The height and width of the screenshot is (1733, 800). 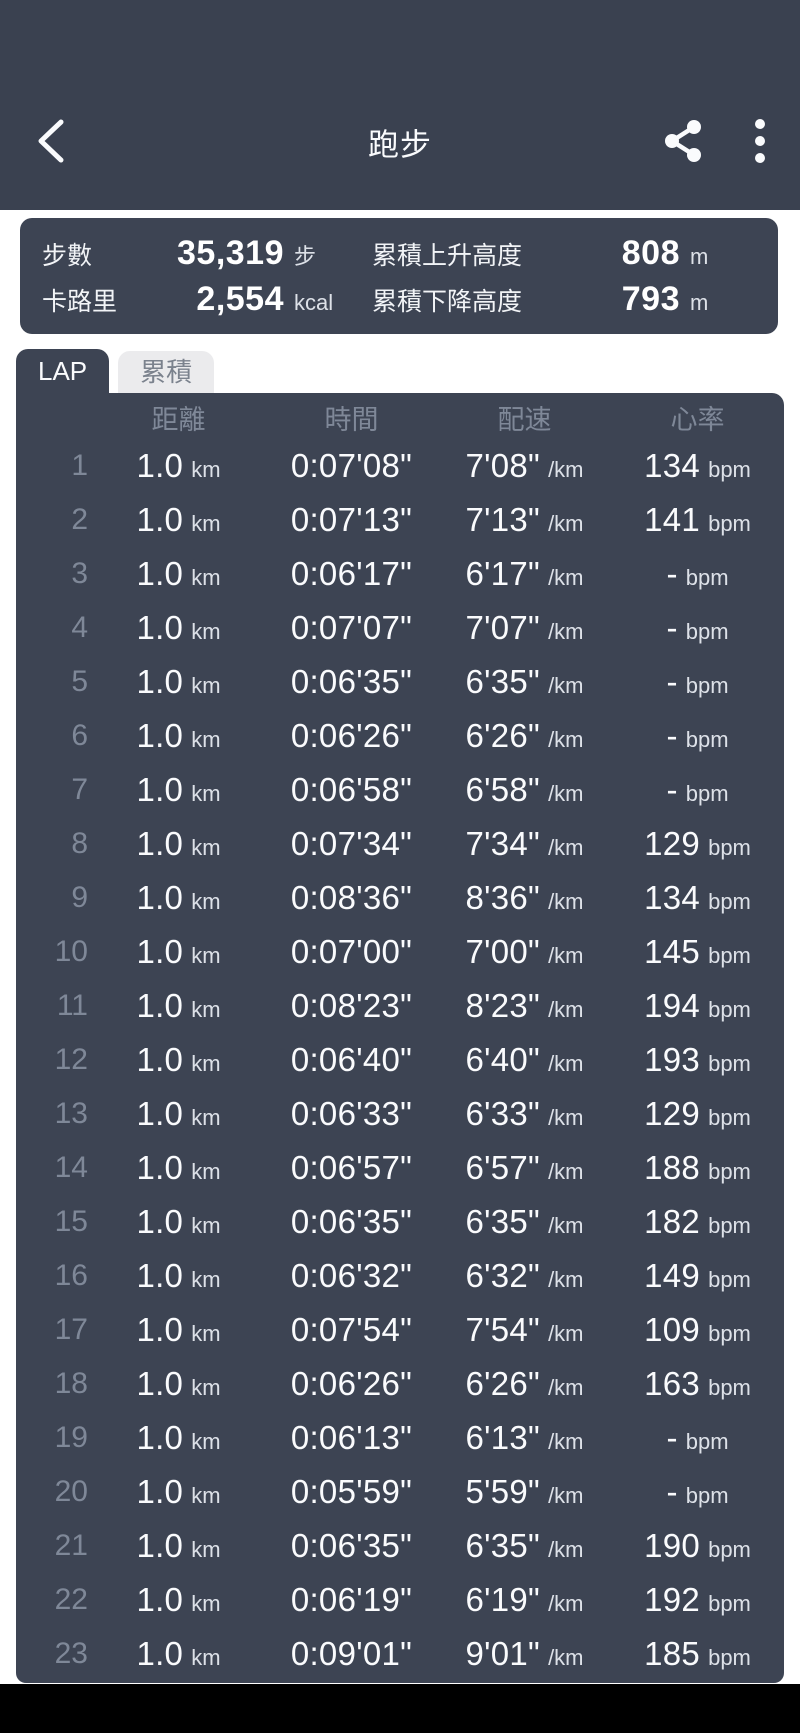 I want to click on back-button, so click(x=50, y=142).